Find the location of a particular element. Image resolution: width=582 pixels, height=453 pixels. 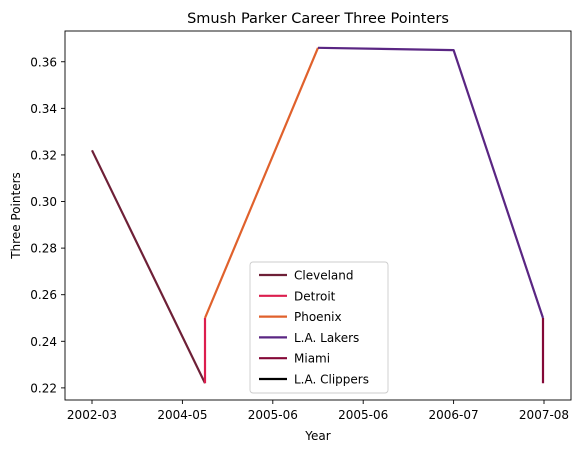

legend-label: Cleveland is located at coordinates (324, 276).